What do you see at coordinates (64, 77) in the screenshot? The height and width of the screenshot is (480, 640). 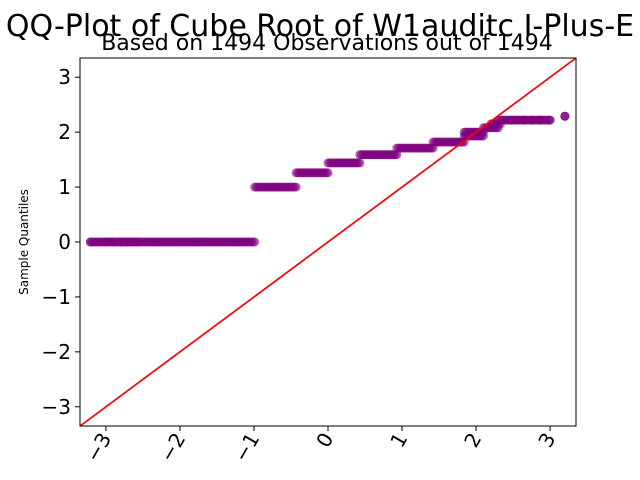 I see `y-tick-label: 3` at bounding box center [64, 77].